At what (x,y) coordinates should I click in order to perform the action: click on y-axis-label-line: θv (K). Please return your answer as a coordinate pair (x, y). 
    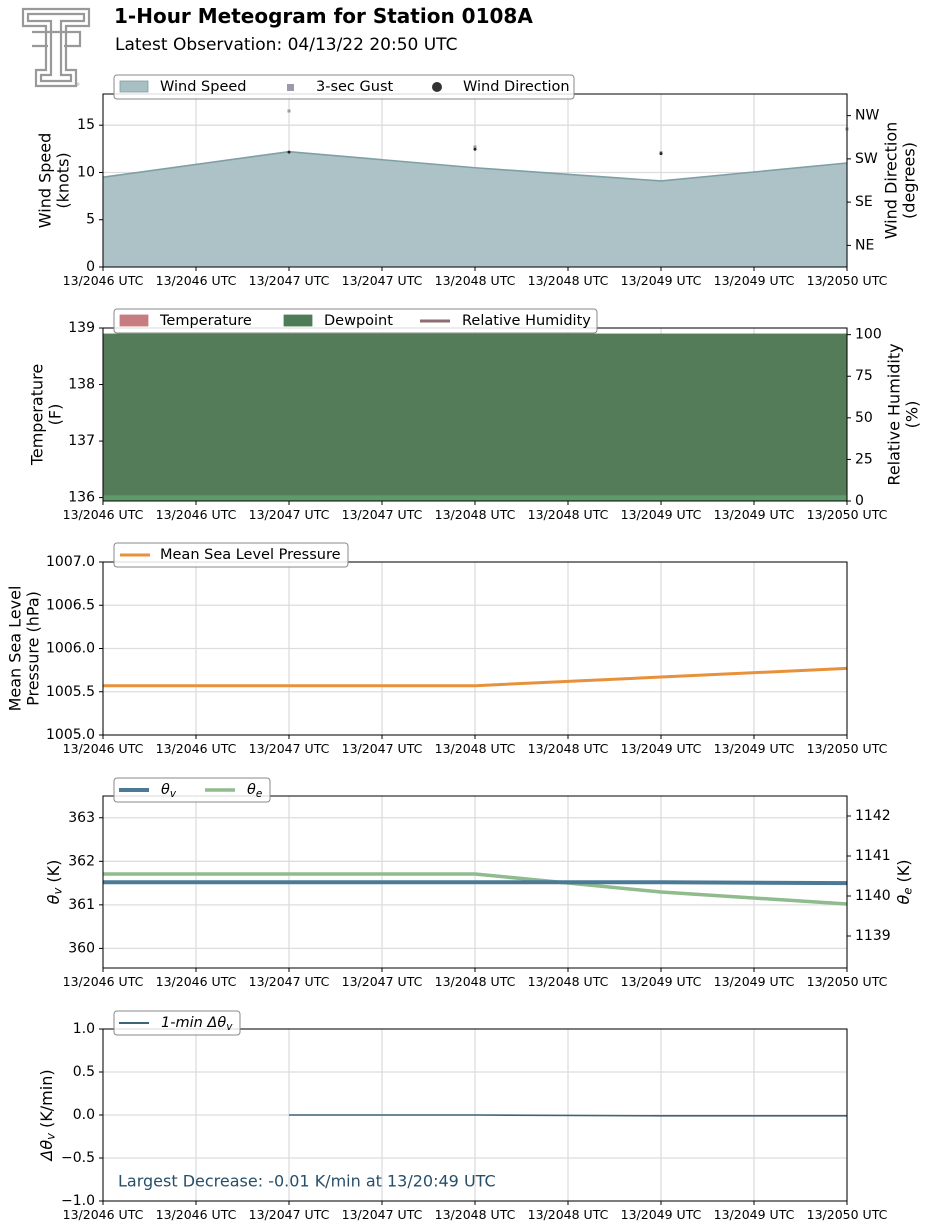
    Looking at the image, I should click on (54, 882).